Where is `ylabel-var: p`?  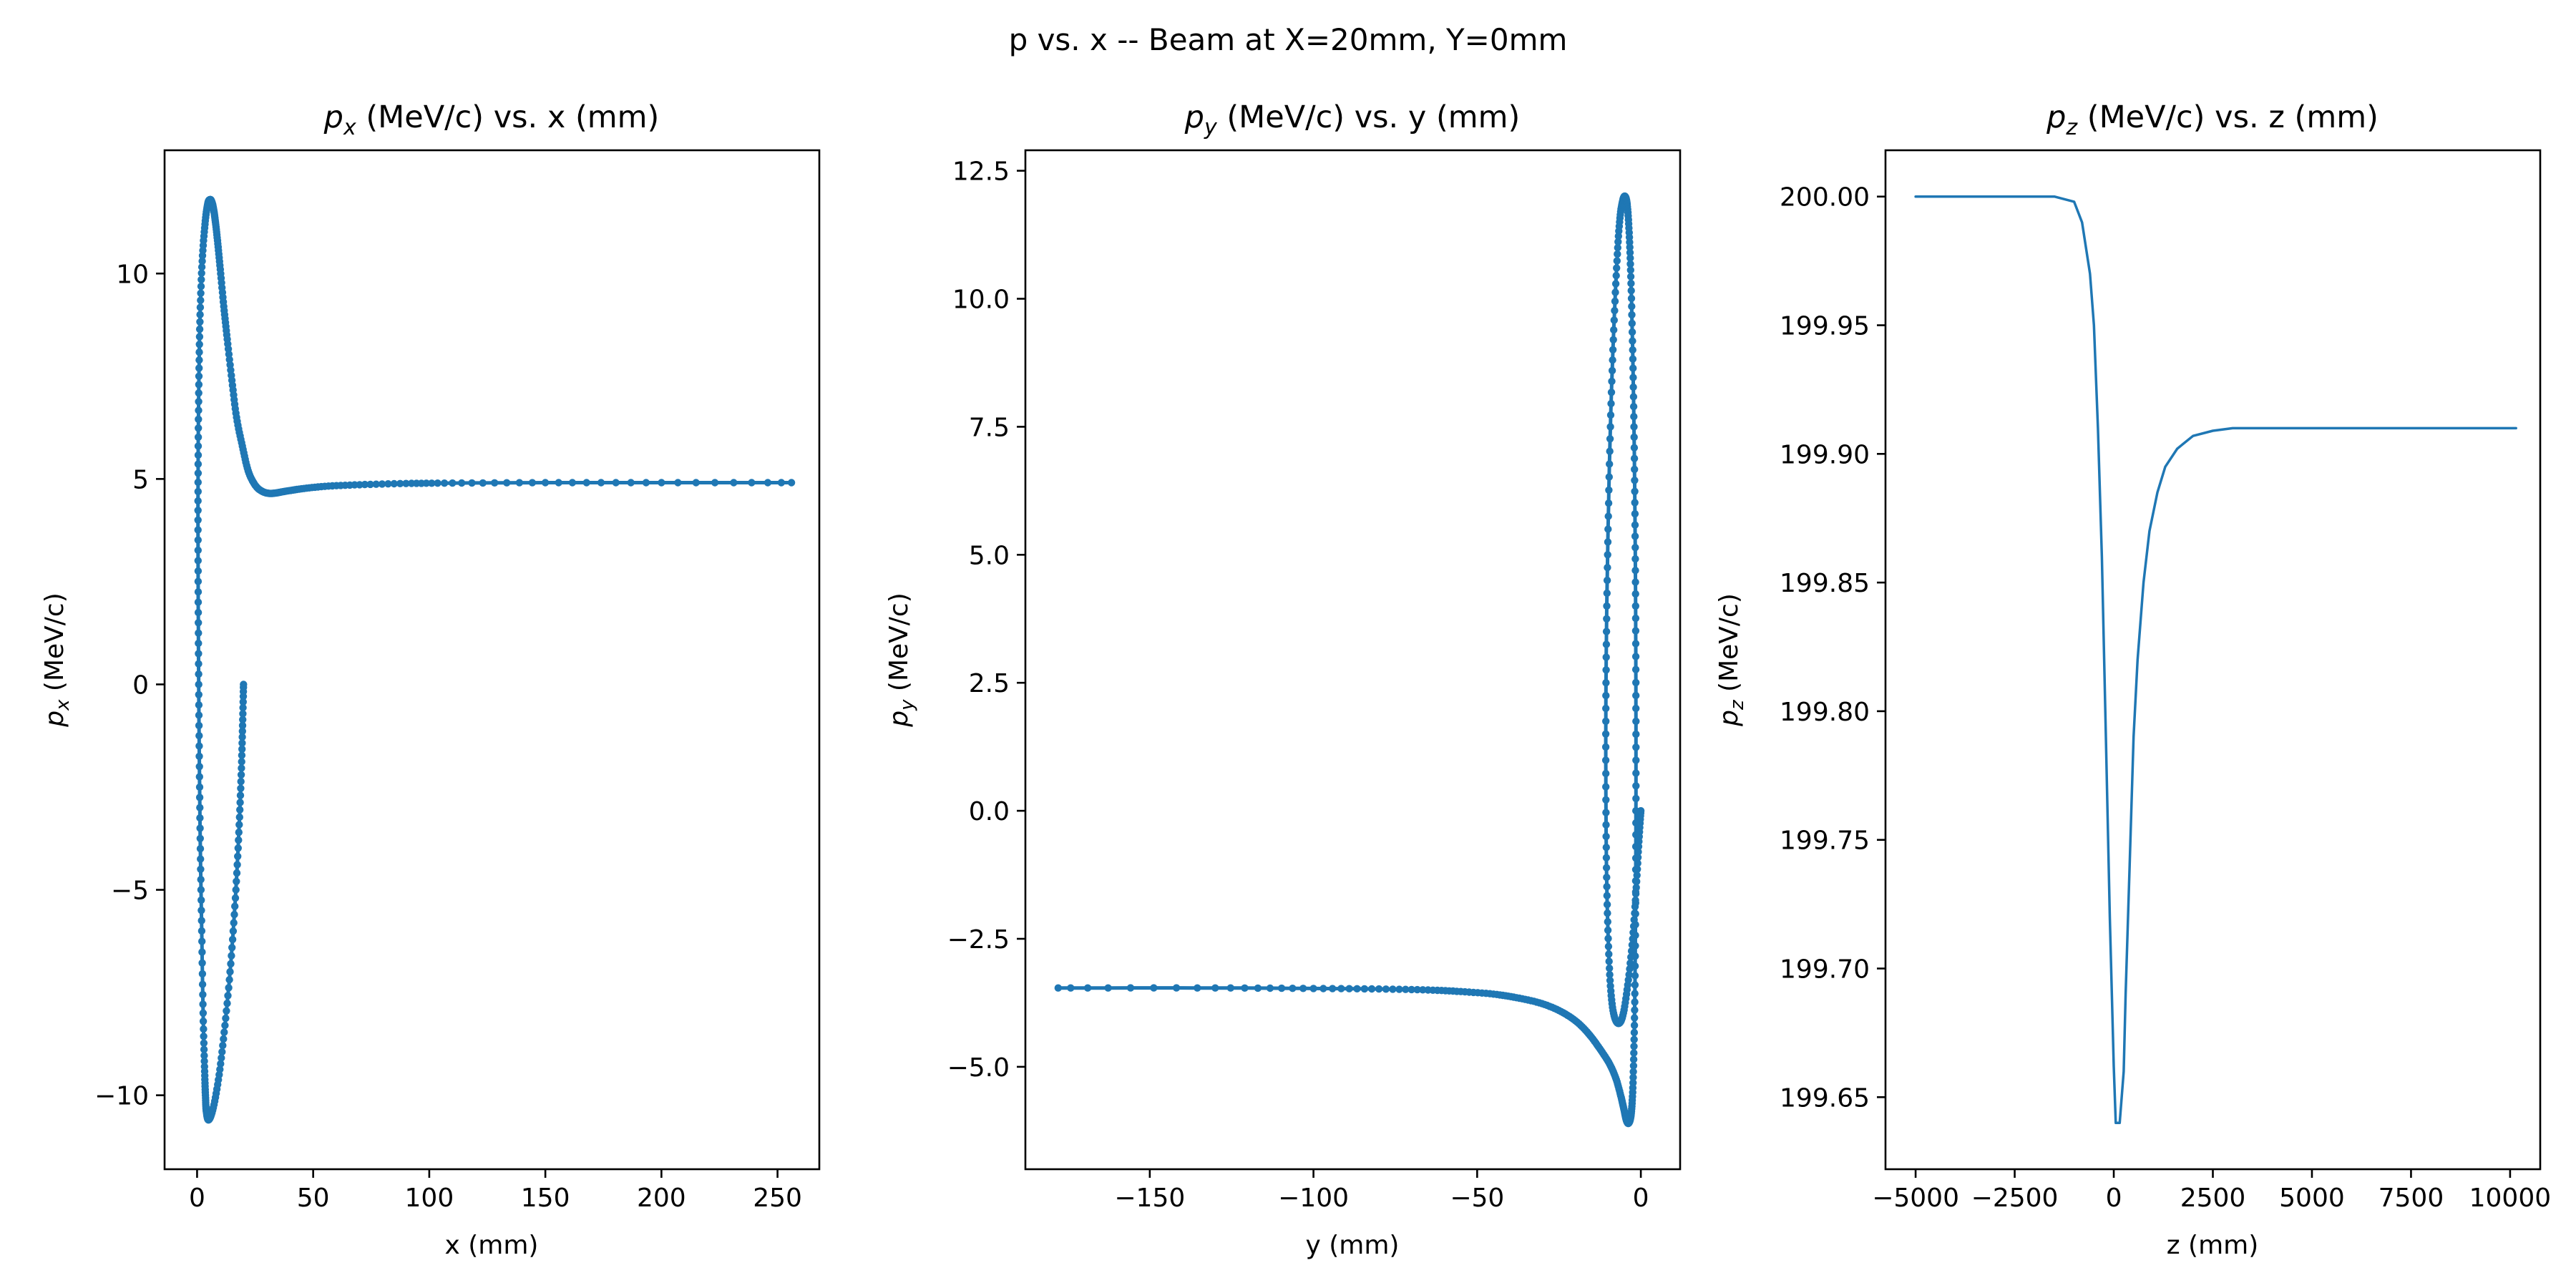
ylabel-var: p is located at coordinates (54, 719).